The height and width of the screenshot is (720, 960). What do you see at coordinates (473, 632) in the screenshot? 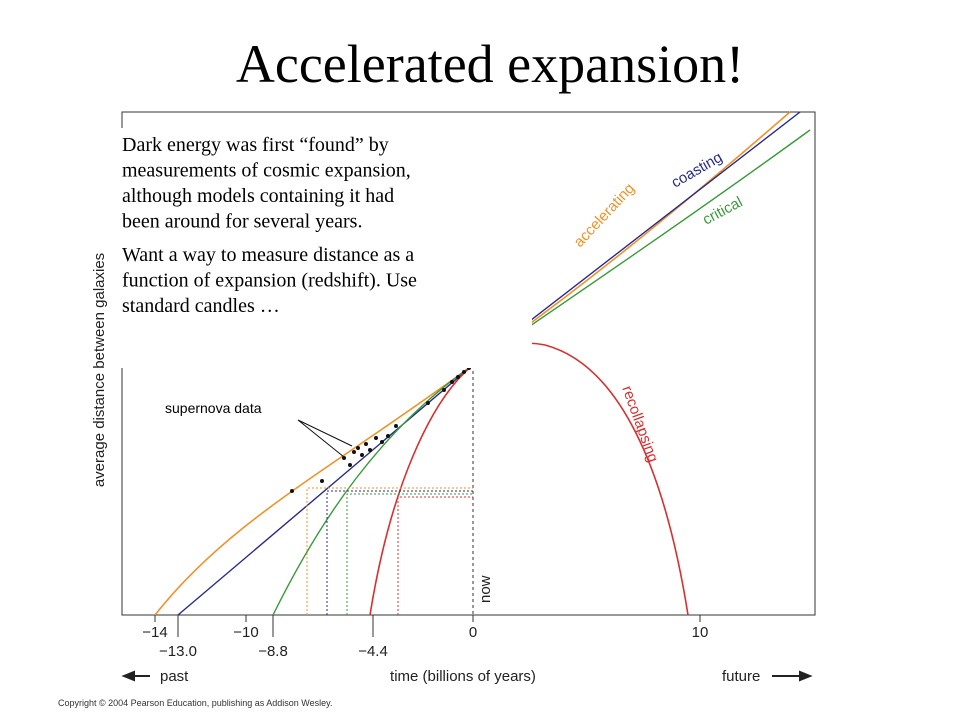
I see `tick-label: 0` at bounding box center [473, 632].